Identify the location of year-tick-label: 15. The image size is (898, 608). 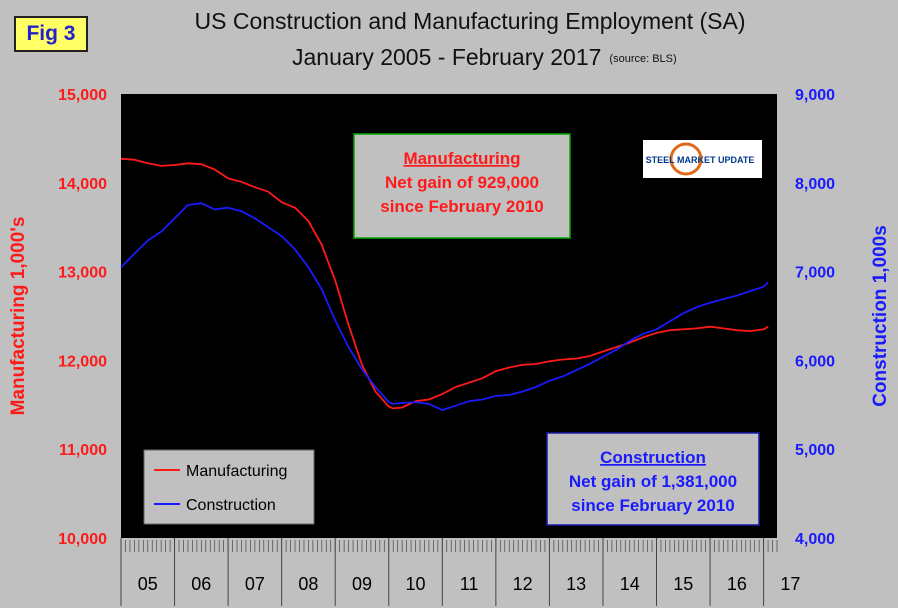
(683, 584).